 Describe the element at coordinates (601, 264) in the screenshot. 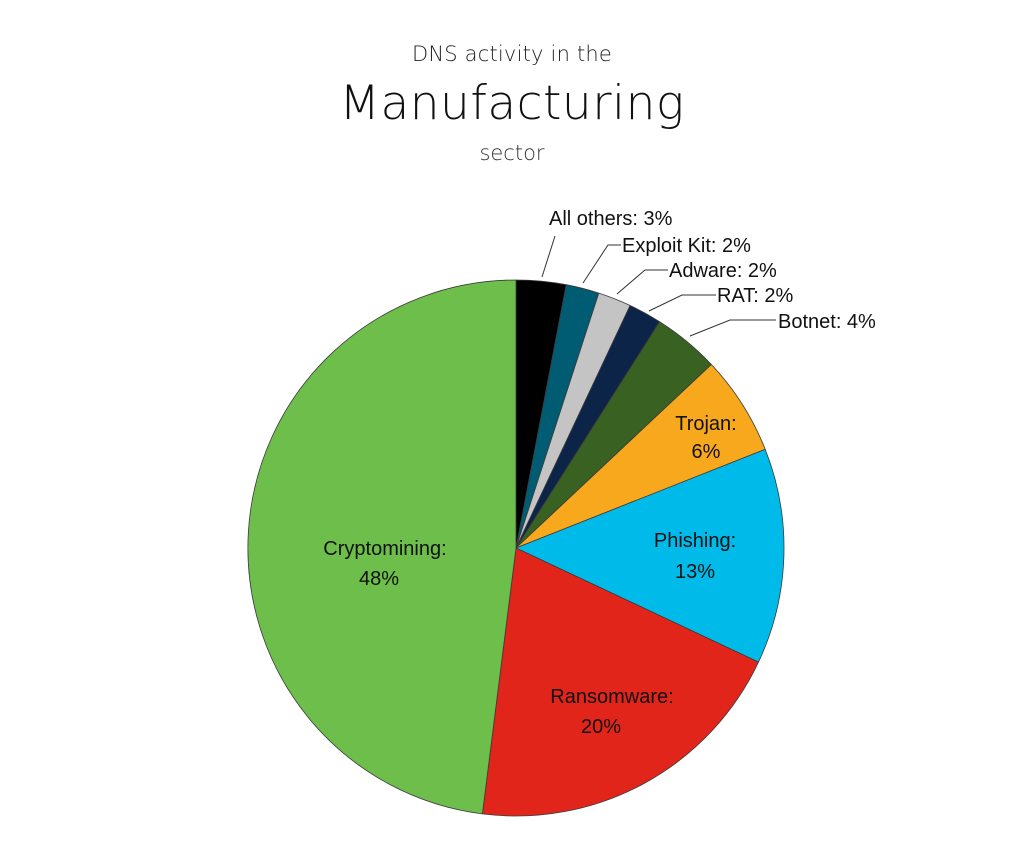

I see `leader-line-exploit-kit` at that location.